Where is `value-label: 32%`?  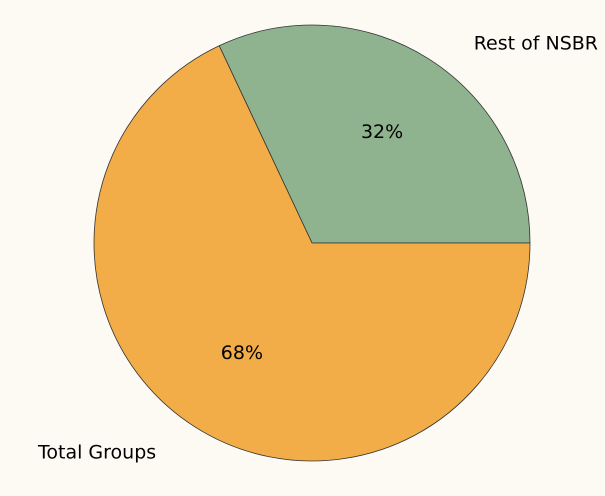 value-label: 32% is located at coordinates (382, 132).